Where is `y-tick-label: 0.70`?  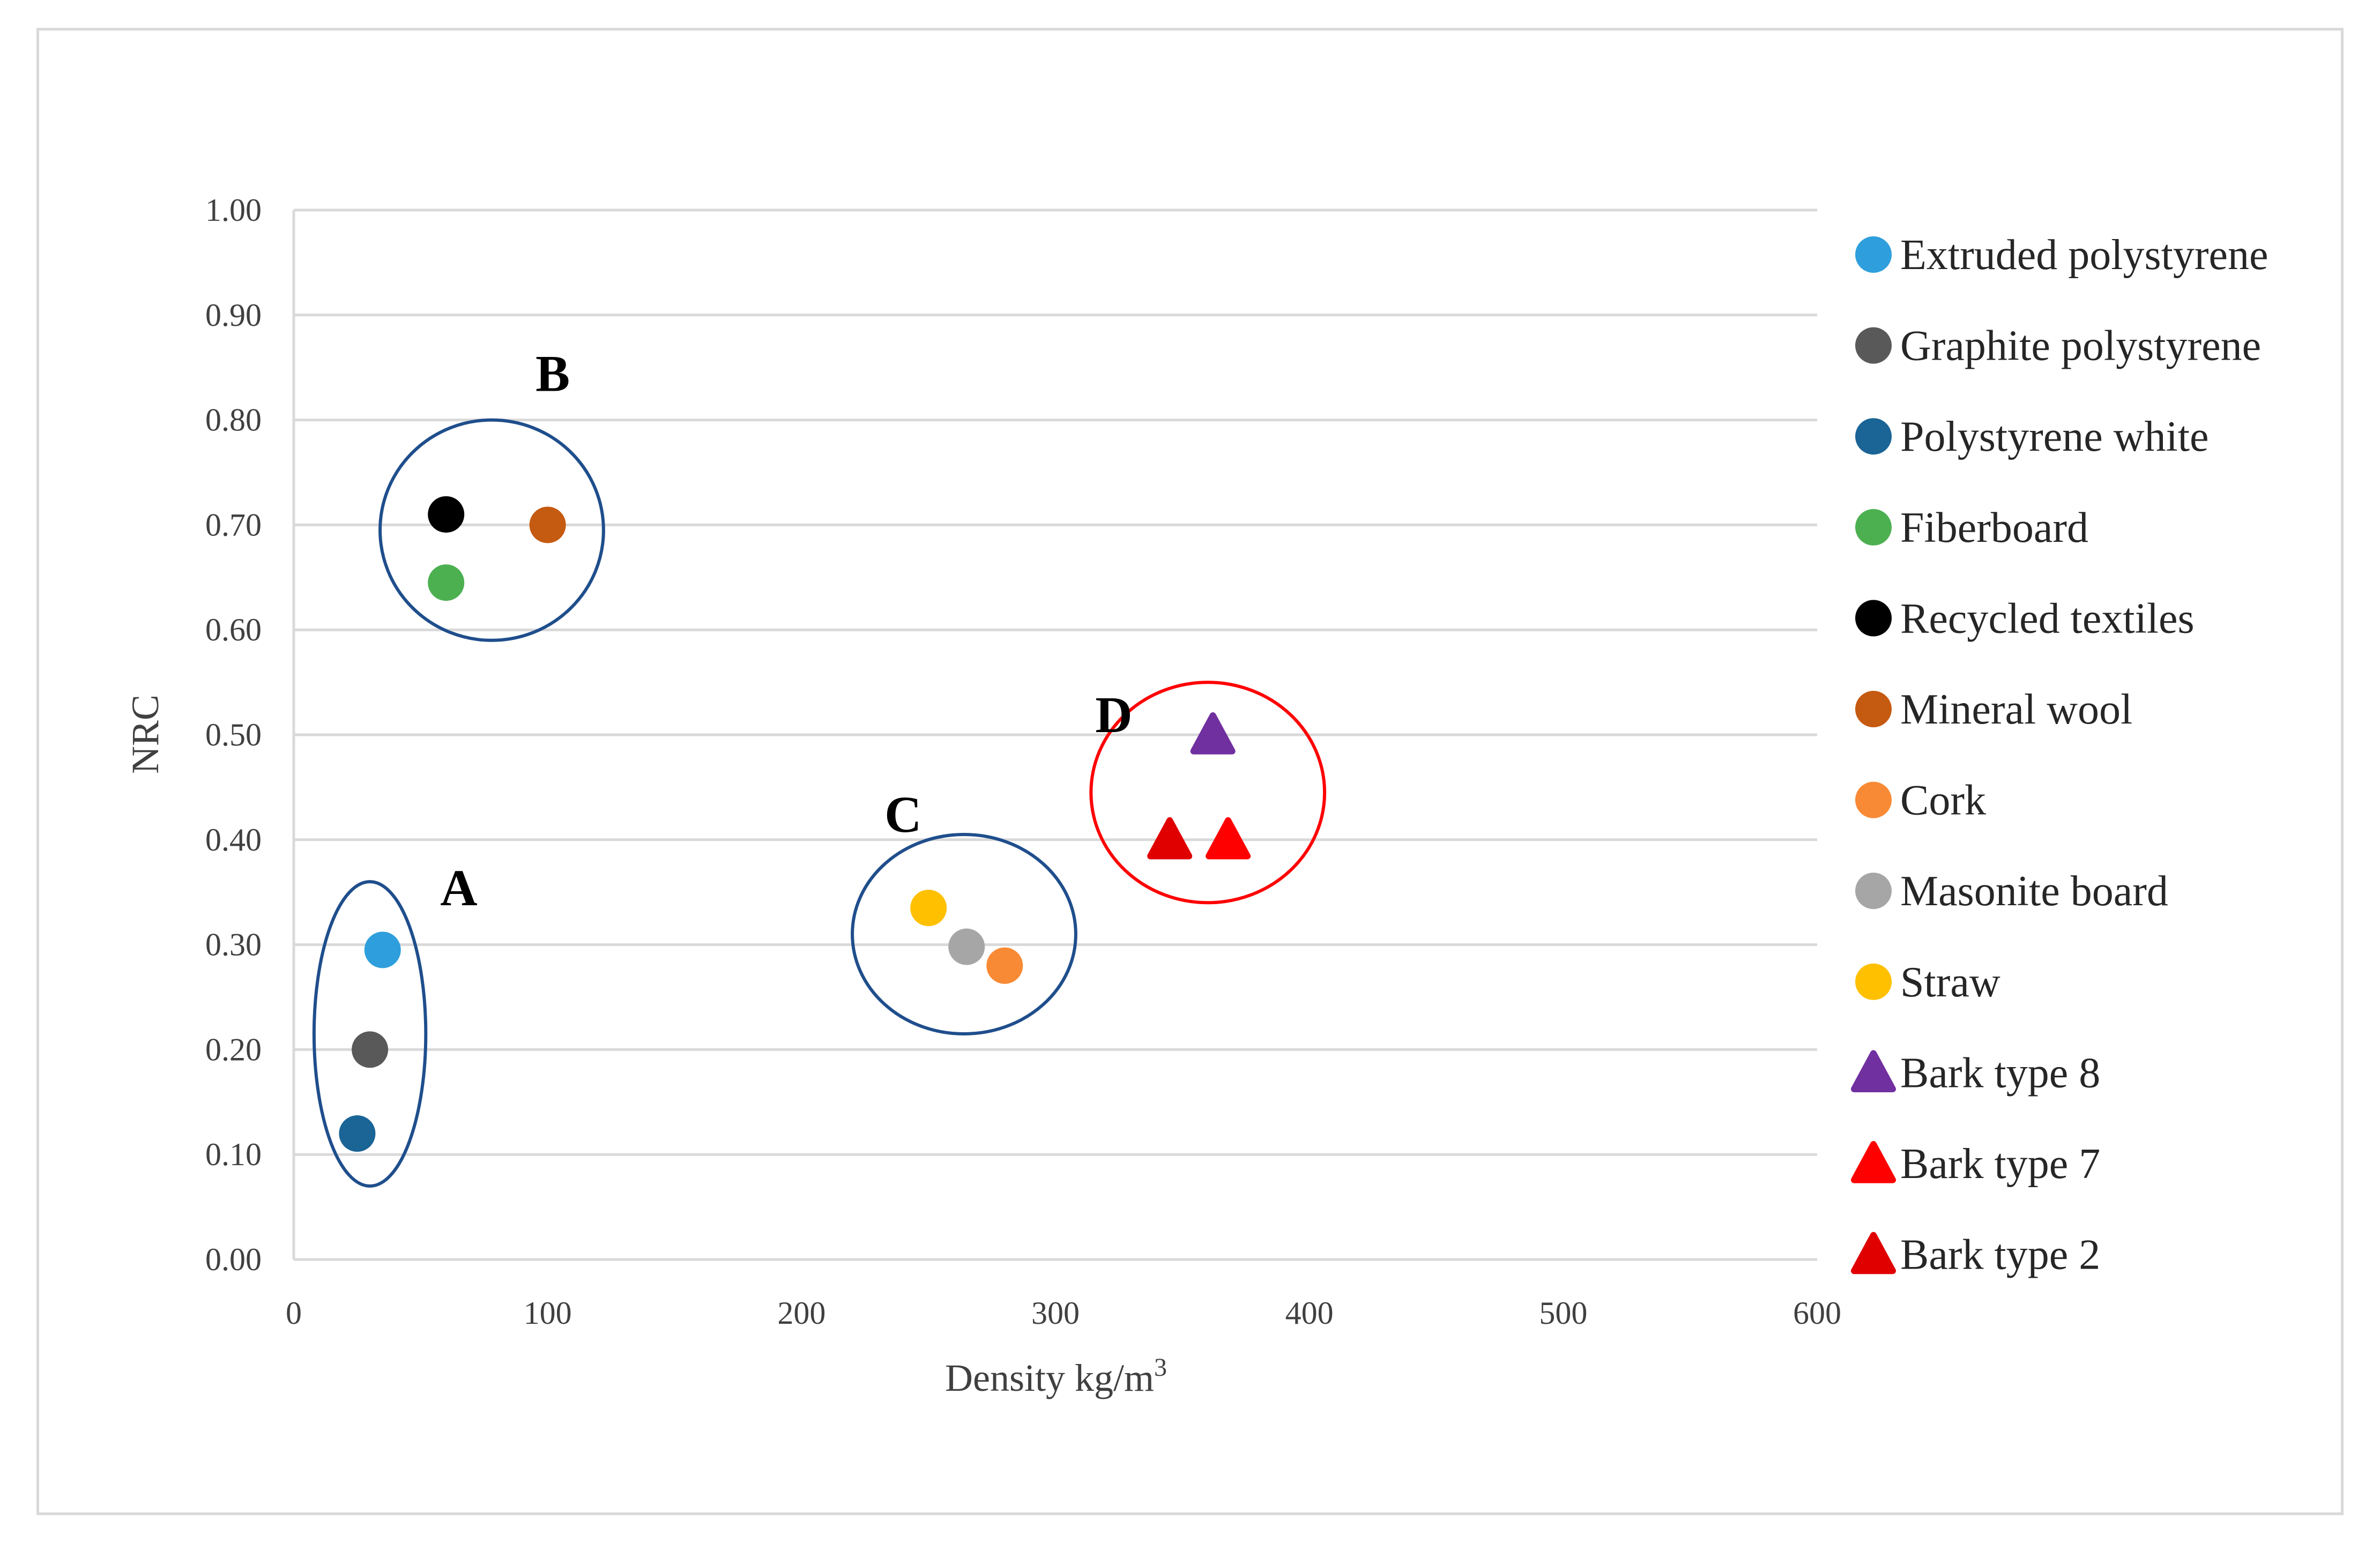
y-tick-label: 0.70 is located at coordinates (233, 524).